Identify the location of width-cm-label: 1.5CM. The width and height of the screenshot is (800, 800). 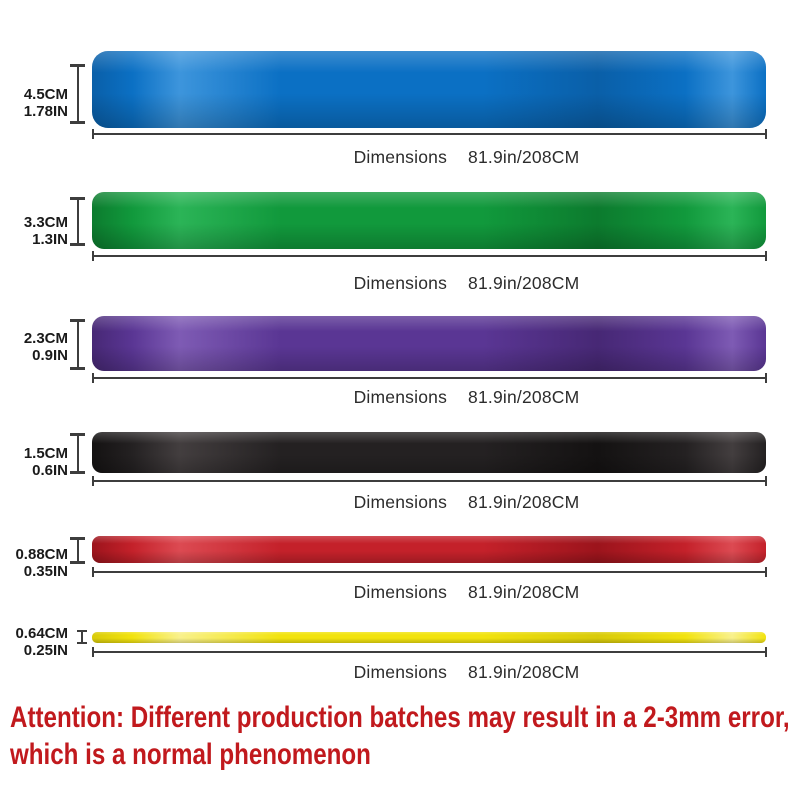
(45, 453).